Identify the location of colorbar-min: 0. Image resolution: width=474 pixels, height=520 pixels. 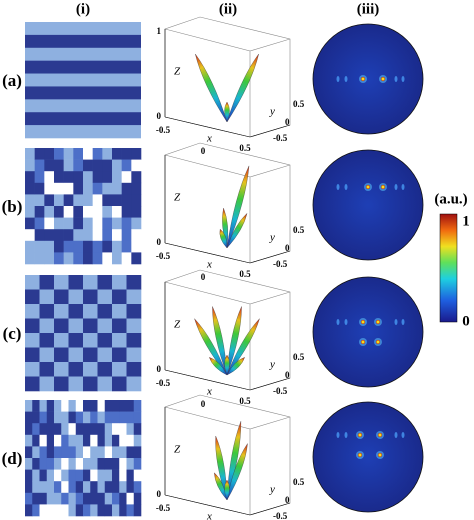
(466, 321).